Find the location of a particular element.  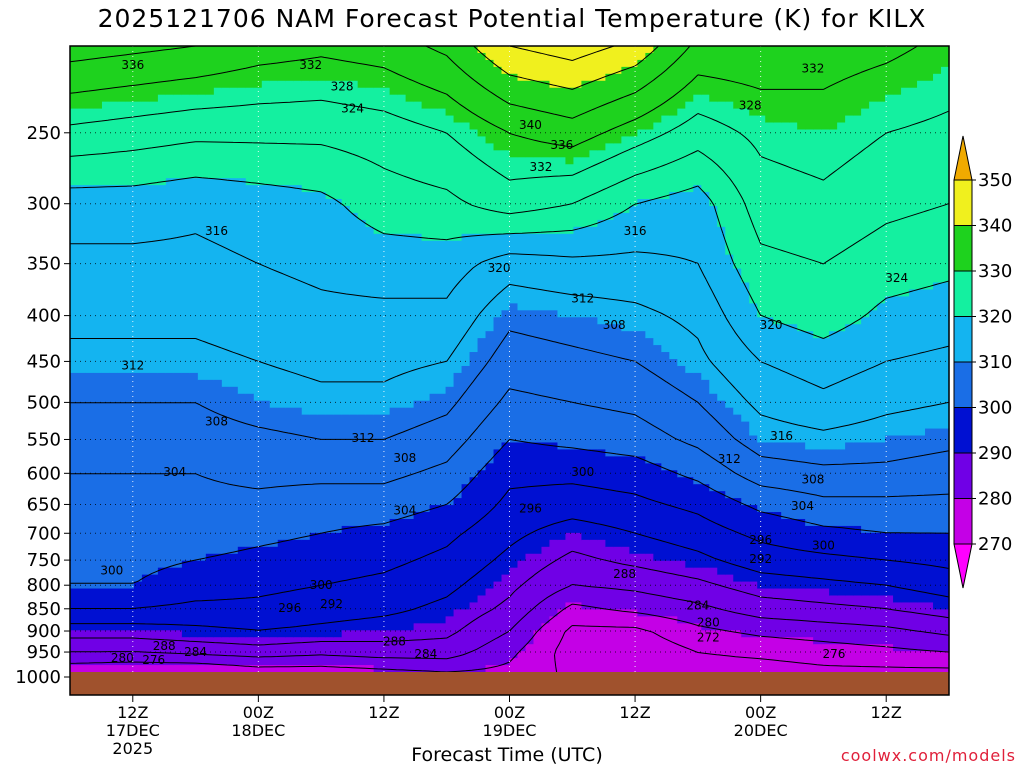

site-credit: coolwx.com/models is located at coordinates (928, 755).